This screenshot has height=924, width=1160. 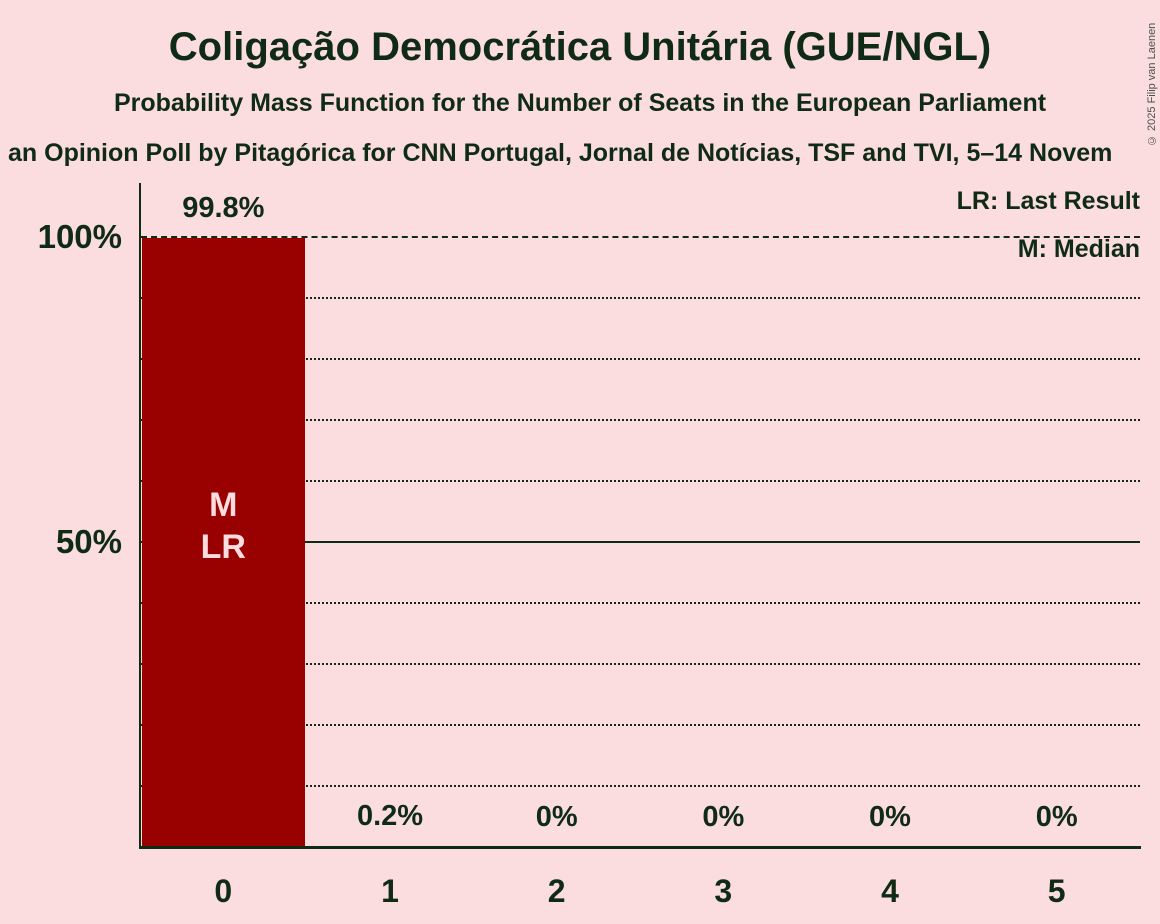 What do you see at coordinates (390, 891) in the screenshot?
I see `x-tick-label-1: 1` at bounding box center [390, 891].